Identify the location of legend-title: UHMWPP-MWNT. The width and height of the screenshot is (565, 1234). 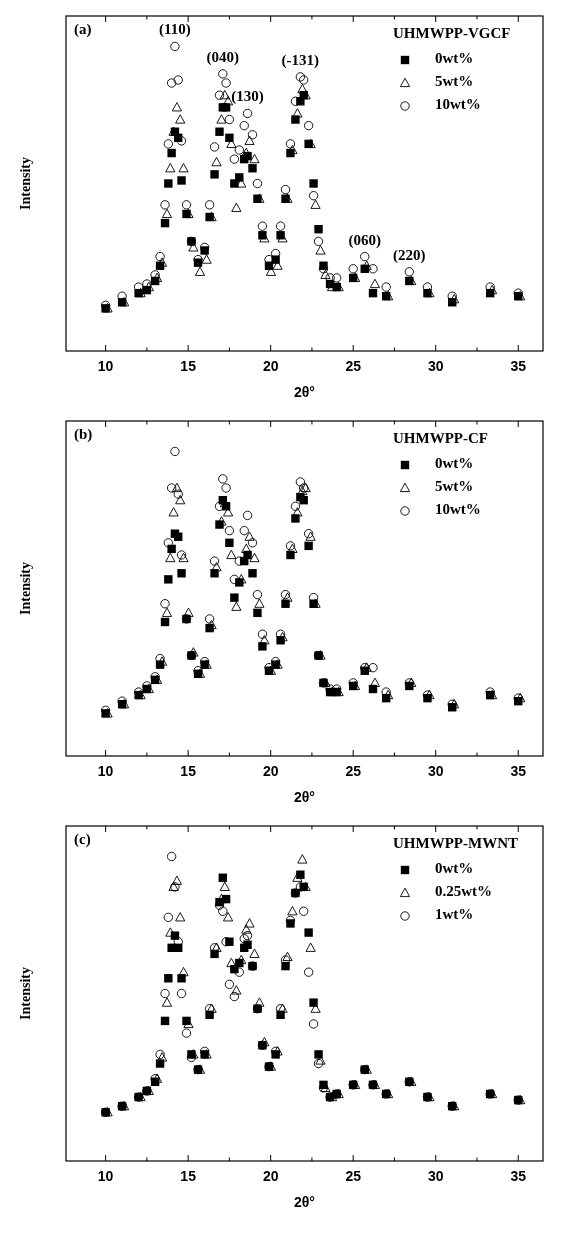
(455, 843).